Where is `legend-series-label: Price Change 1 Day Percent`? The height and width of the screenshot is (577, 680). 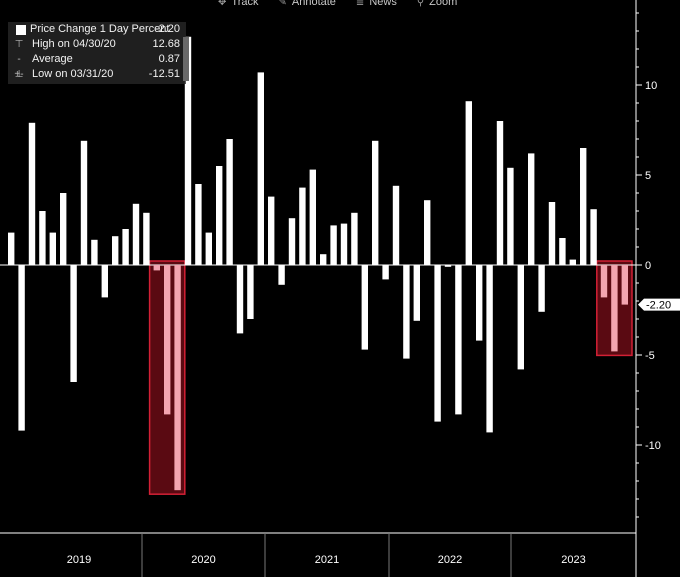 legend-series-label: Price Change 1 Day Percent is located at coordinates (100, 29).